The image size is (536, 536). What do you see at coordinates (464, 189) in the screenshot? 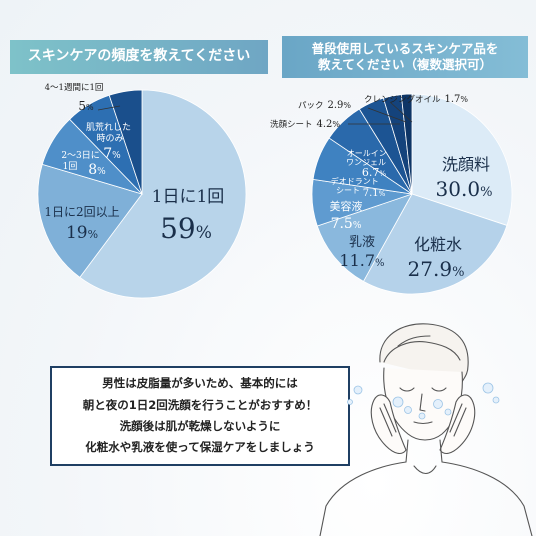
I see `slice-pct-face-wash: 30.0%` at bounding box center [464, 189].